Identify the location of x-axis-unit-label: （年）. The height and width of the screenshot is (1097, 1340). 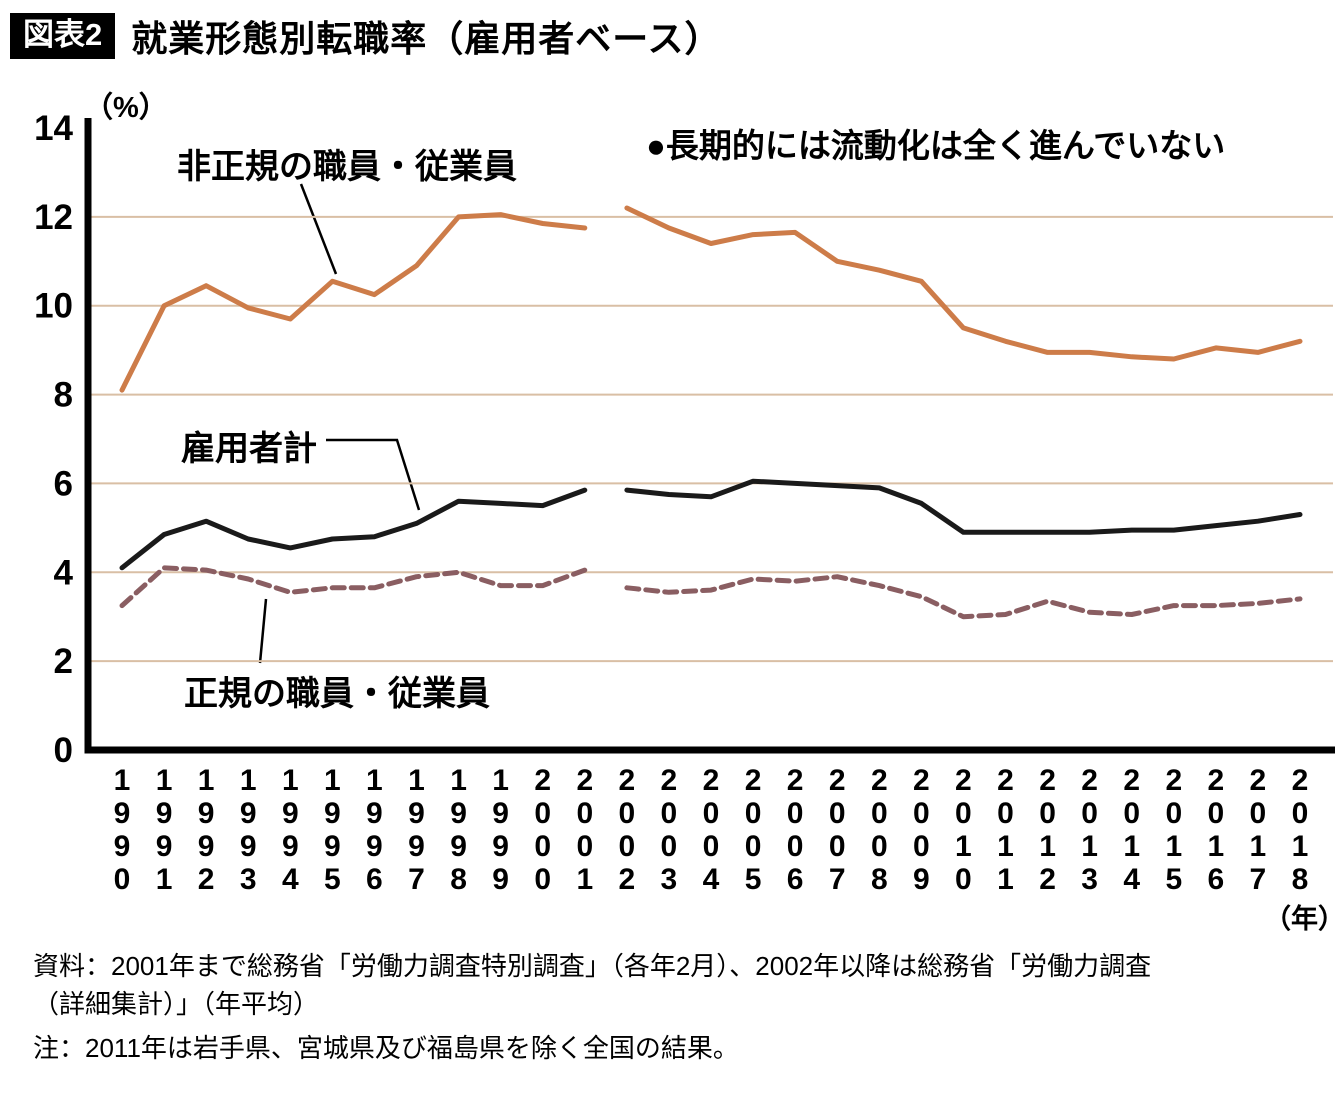
(1302, 919).